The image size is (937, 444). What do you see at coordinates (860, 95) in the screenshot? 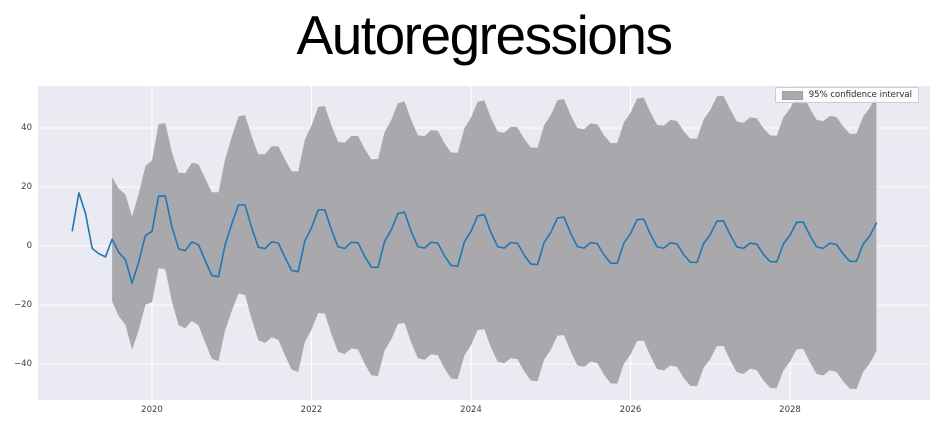
I see `legend-label: 95% confidence interval` at bounding box center [860, 95].